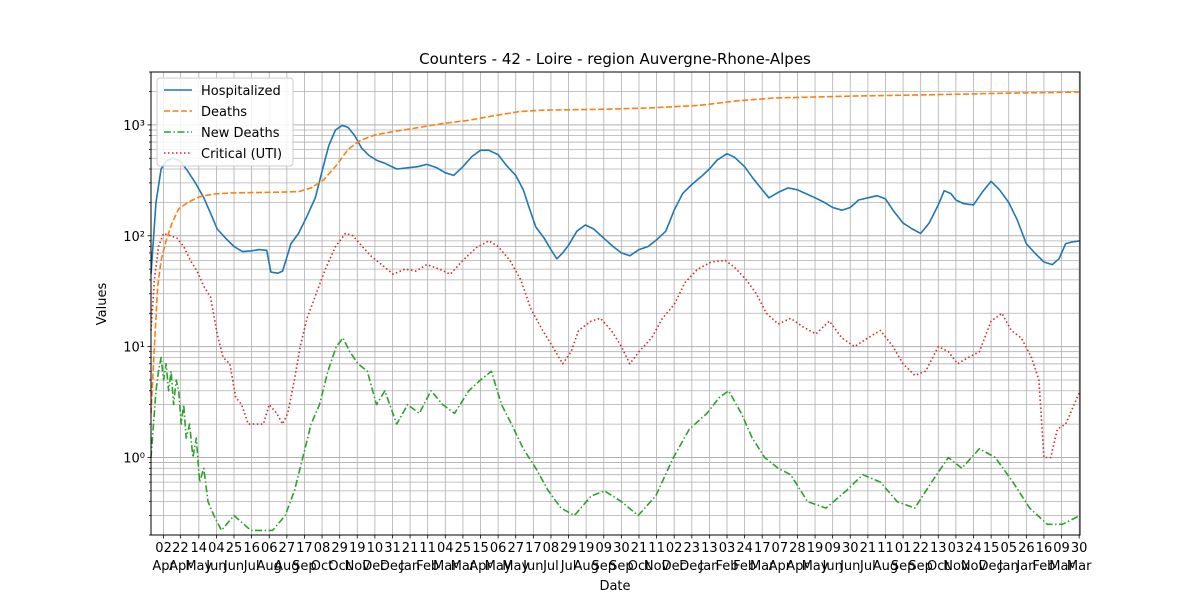 The width and height of the screenshot is (1200, 600). Describe the element at coordinates (322, 548) in the screenshot. I see `x-tick-day: 08` at that location.